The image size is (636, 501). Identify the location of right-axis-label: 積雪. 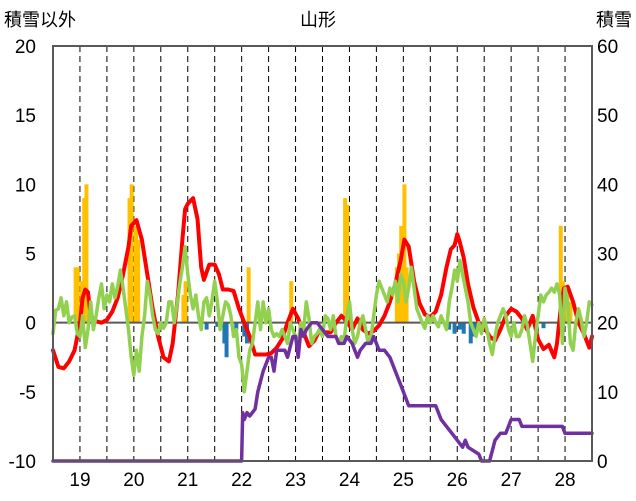
(614, 20).